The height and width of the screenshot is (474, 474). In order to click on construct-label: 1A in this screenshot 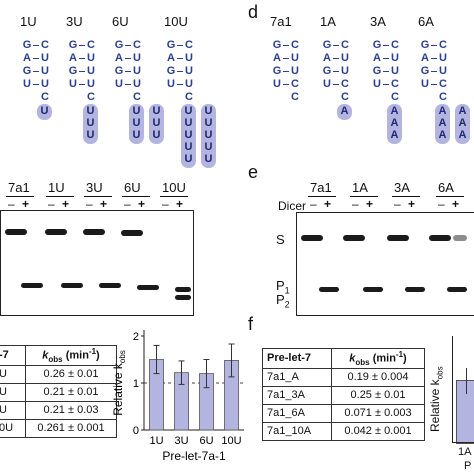, I will do `click(328, 21)`.